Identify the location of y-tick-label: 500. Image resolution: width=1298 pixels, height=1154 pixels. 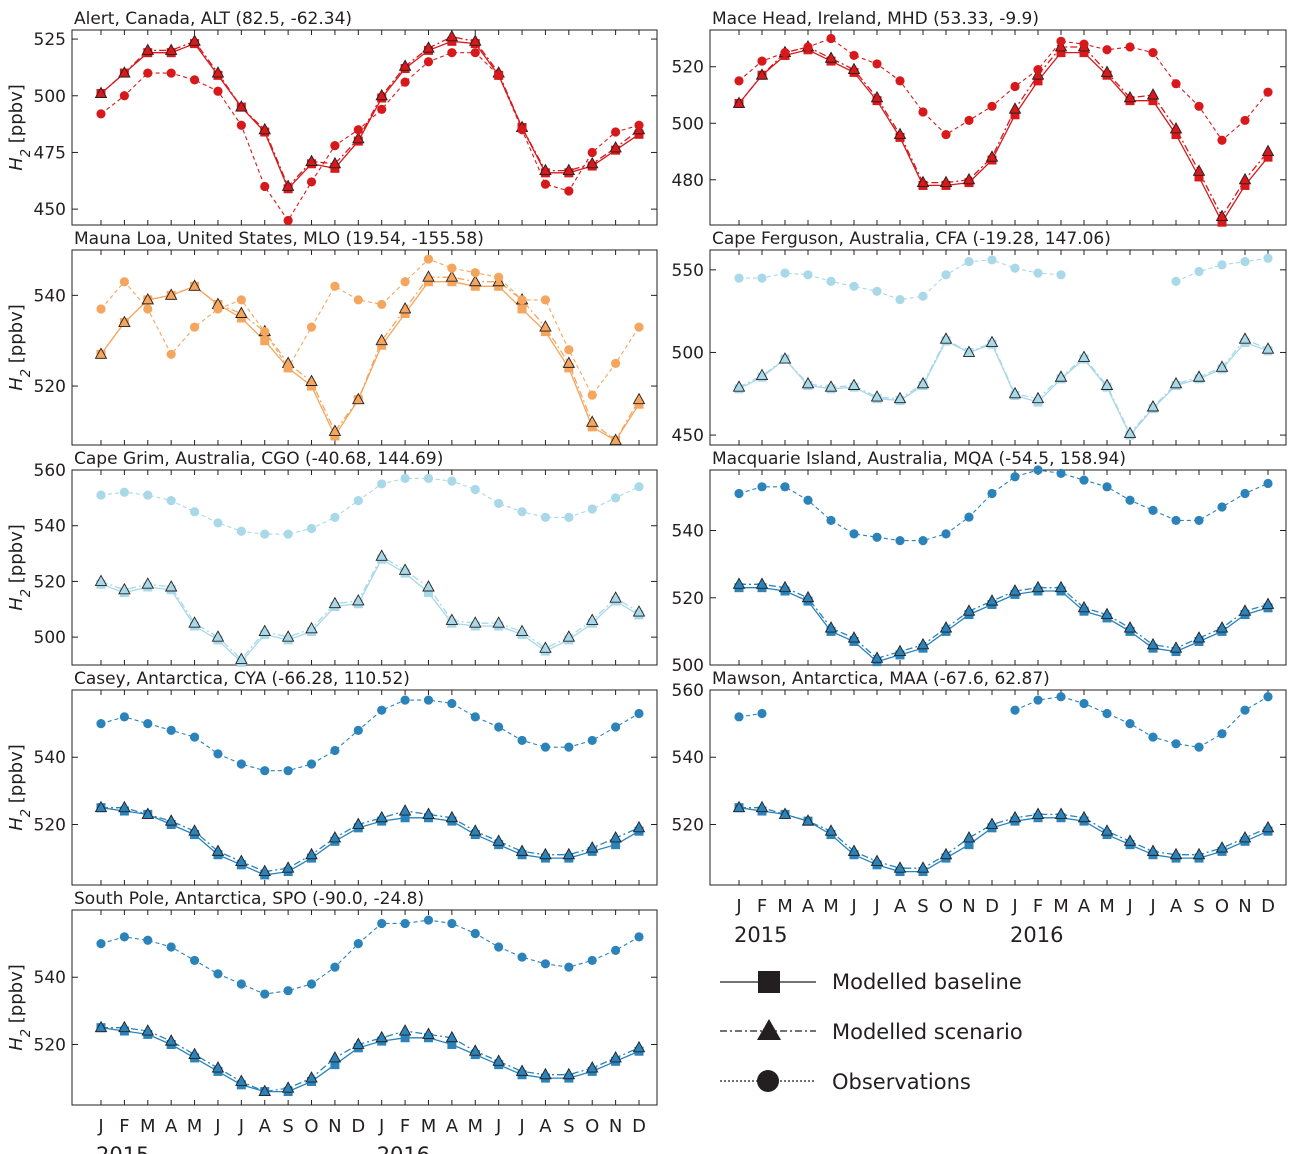
(688, 666).